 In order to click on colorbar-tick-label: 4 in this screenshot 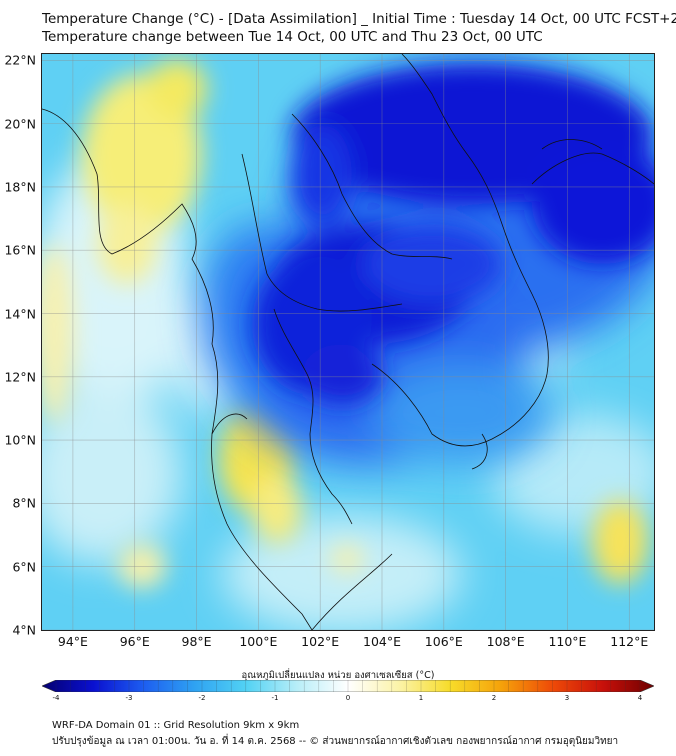, I will do `click(640, 698)`.